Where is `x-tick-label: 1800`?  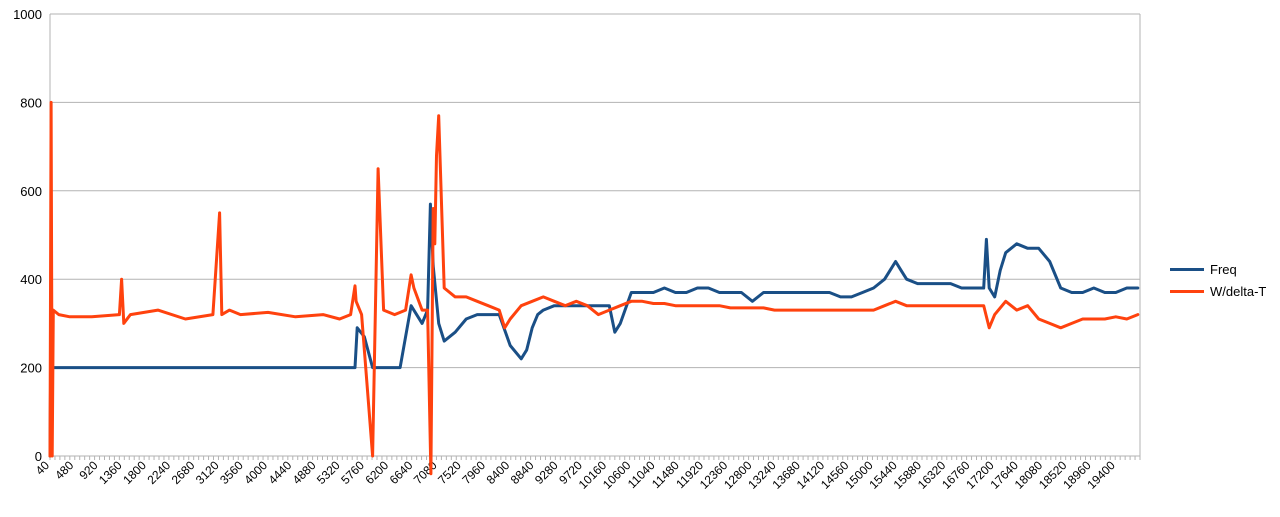
x-tick-label: 1800 is located at coordinates (134, 472).